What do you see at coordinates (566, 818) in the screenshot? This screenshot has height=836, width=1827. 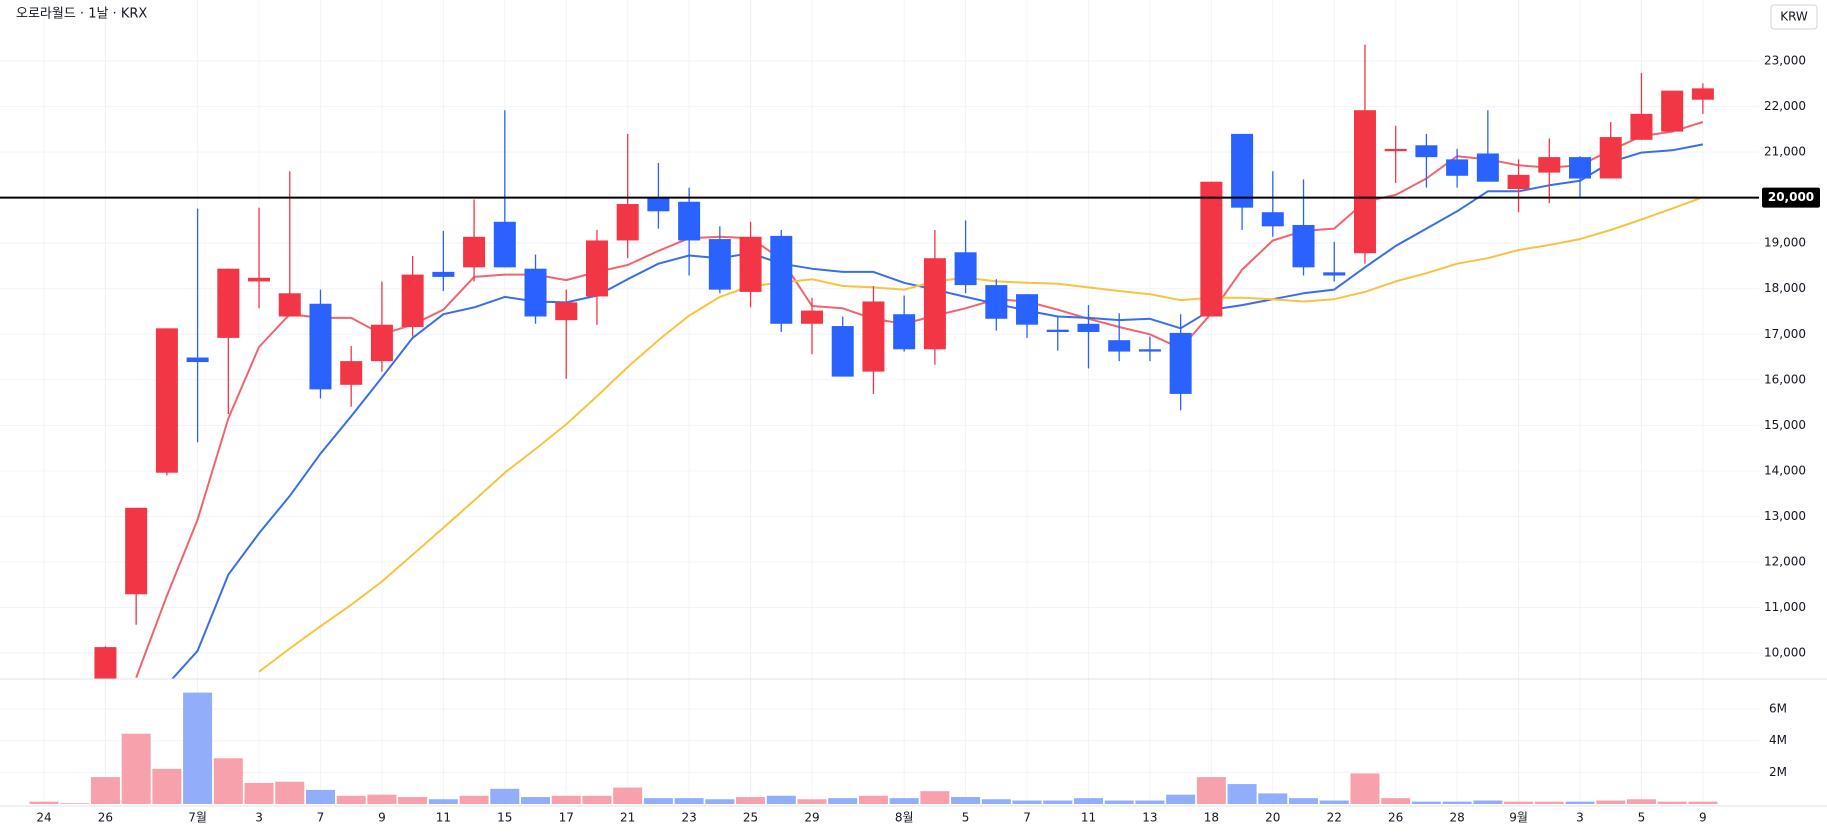 I see `x-tick-label: 17` at bounding box center [566, 818].